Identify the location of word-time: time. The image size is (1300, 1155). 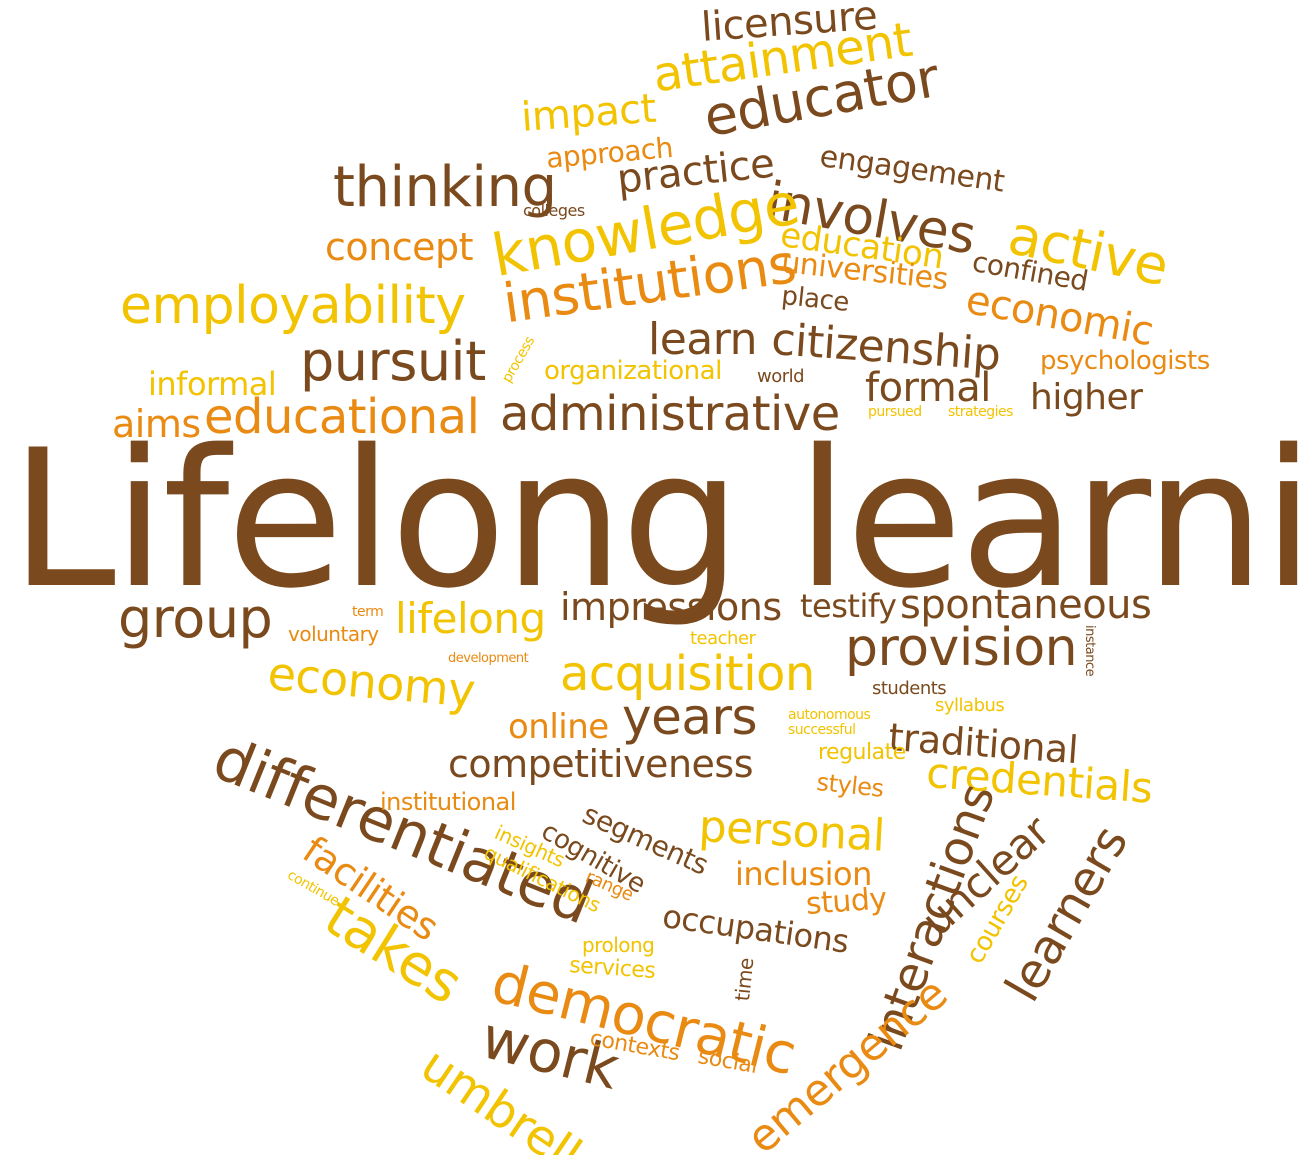
(744, 979).